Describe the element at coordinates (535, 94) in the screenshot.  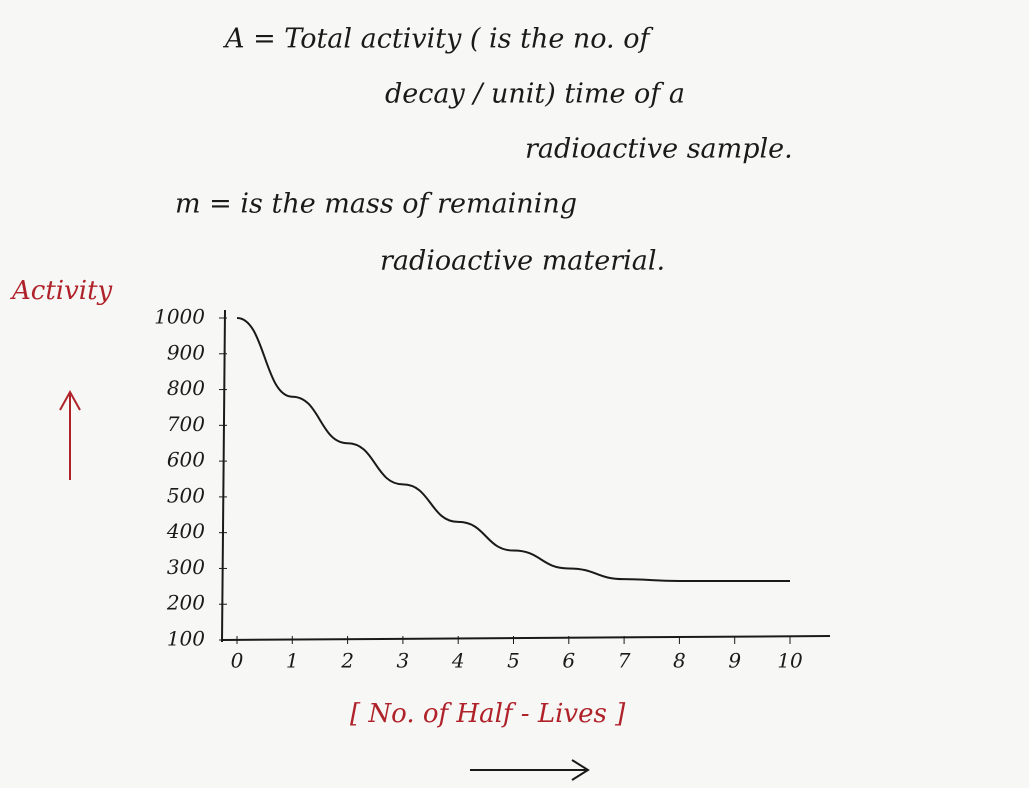
I see `note-line: decay / unit) time of a` at that location.